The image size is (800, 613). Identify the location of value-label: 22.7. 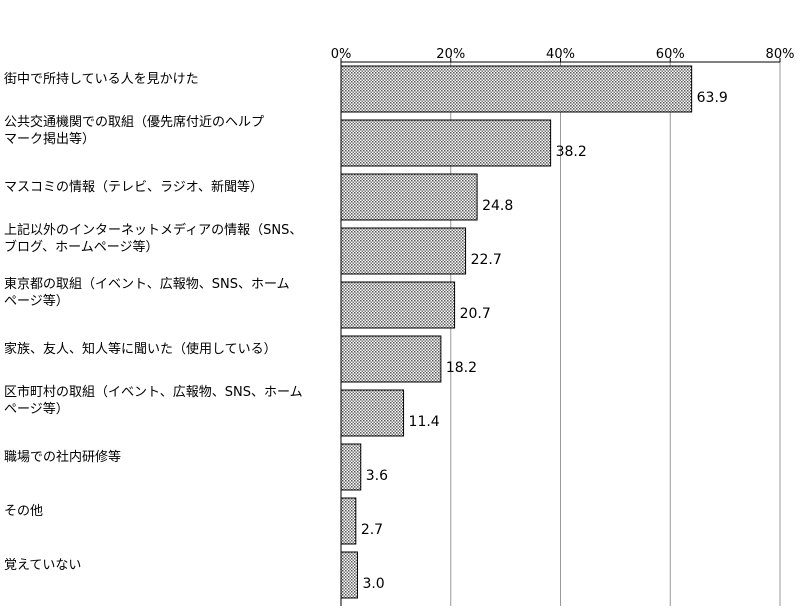
(486, 260).